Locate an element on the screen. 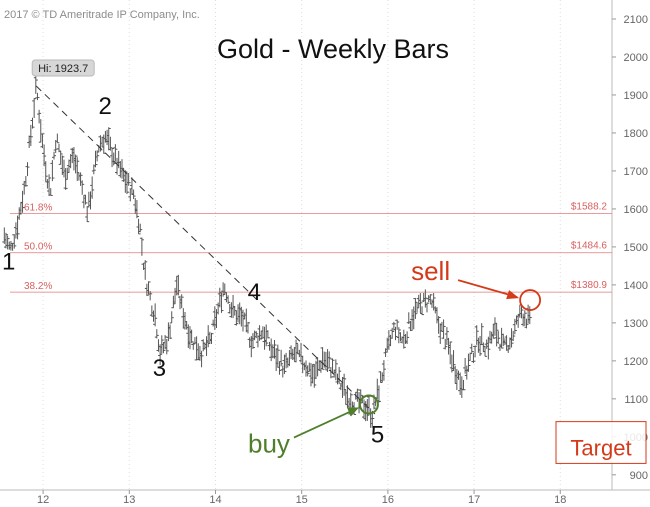  buy-arrow is located at coordinates (325, 423).